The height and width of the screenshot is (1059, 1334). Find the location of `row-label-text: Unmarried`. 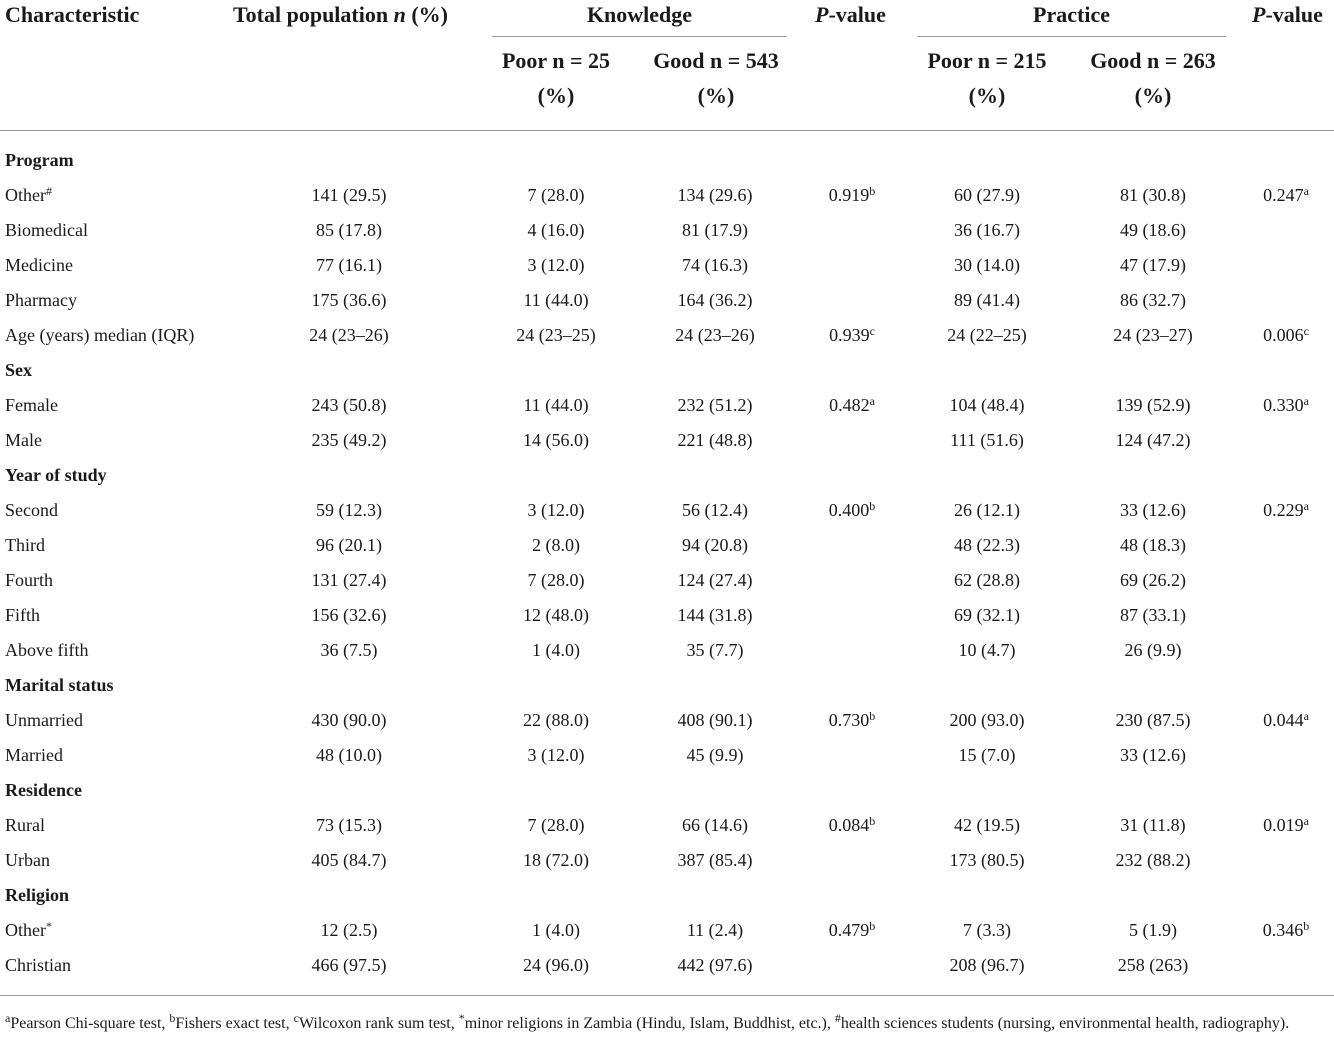

row-label-text: Unmarried is located at coordinates (44, 720).